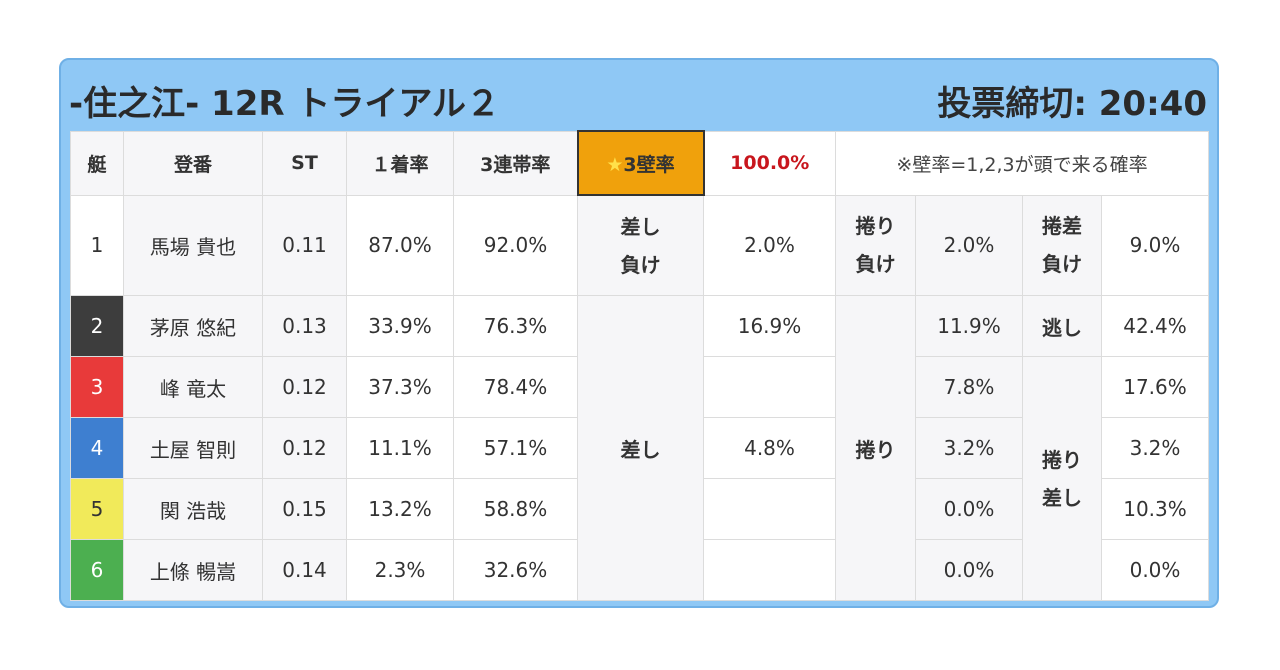 The image size is (1280, 670). I want to click on racer-name: 茅原 悠紀, so click(193, 326).